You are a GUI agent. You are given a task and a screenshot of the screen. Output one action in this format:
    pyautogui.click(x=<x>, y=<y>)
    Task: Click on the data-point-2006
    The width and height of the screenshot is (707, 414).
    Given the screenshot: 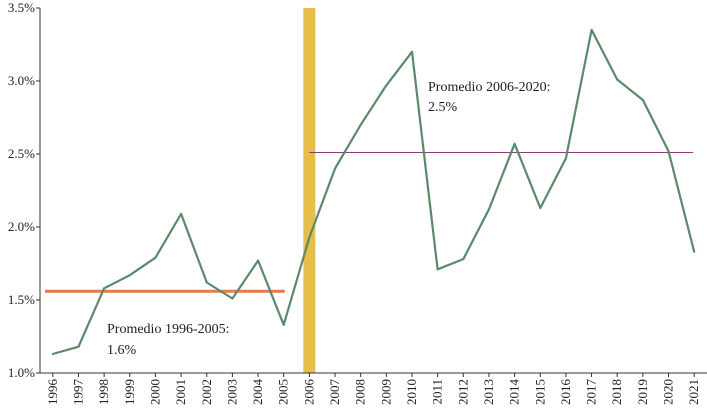 What is the action you would take?
    pyautogui.click(x=309, y=237)
    